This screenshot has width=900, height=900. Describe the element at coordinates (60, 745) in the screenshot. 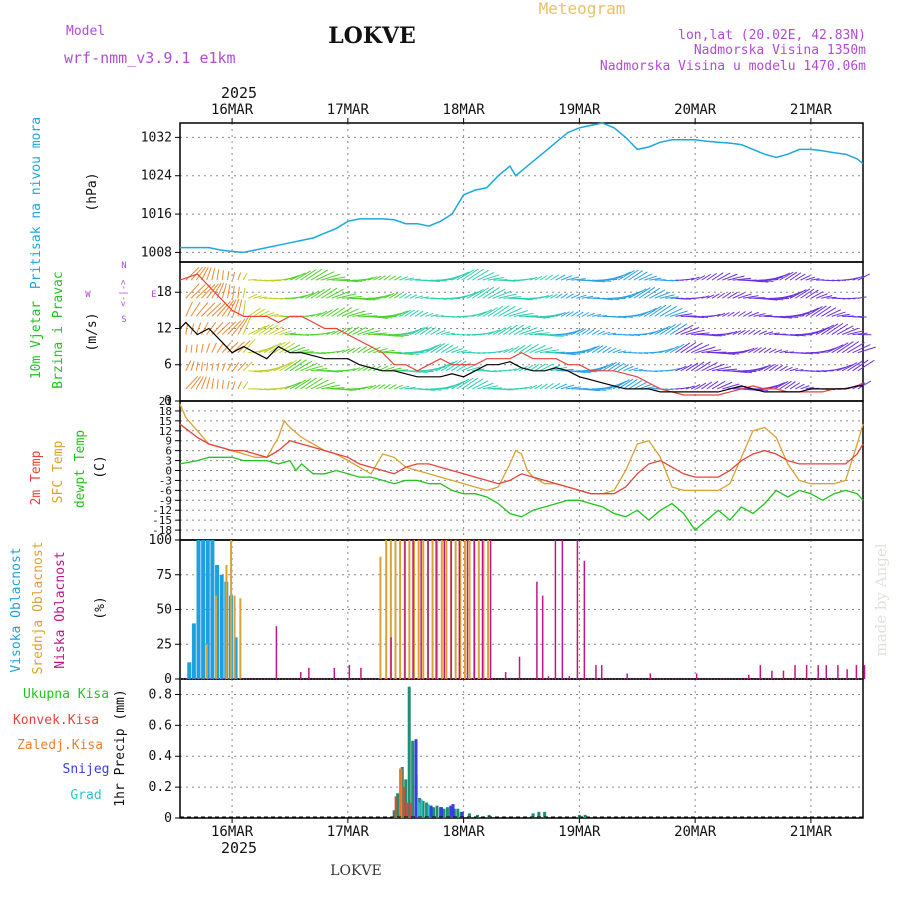

I see `legend-frz-precip: Zaledj.Kisa` at that location.